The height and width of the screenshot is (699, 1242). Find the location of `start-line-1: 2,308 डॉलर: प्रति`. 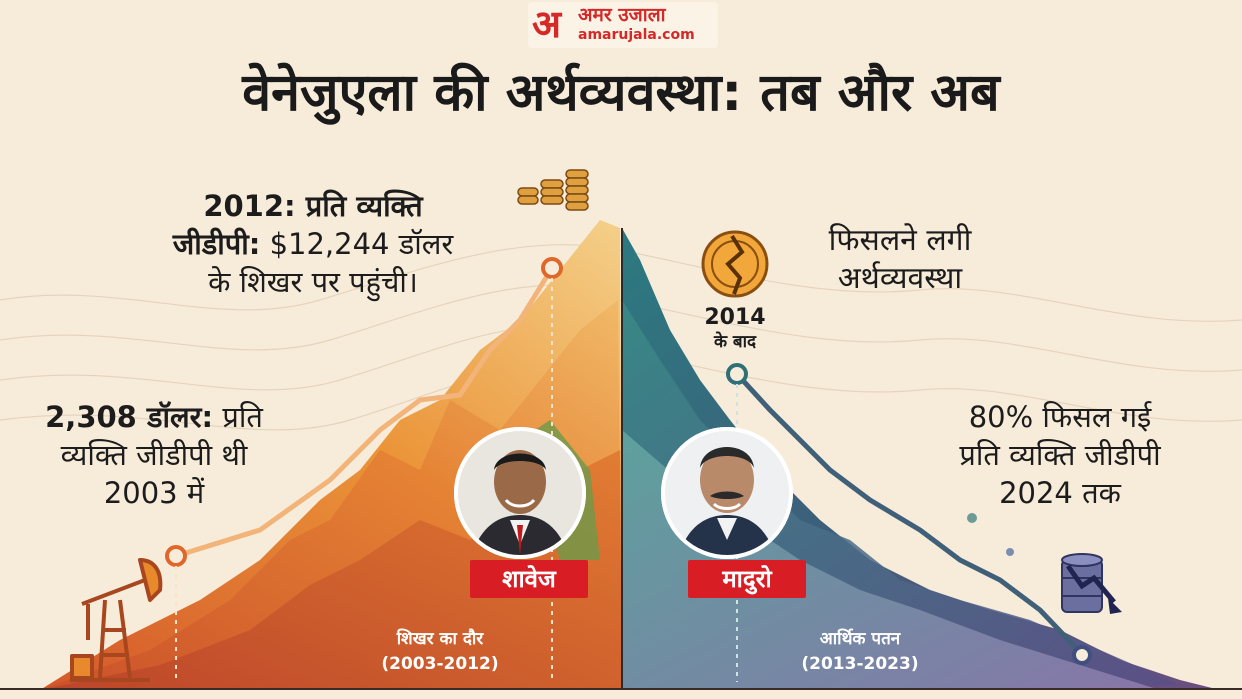

start-line-1: 2,308 डॉलर: प्रति is located at coordinates (154, 417).